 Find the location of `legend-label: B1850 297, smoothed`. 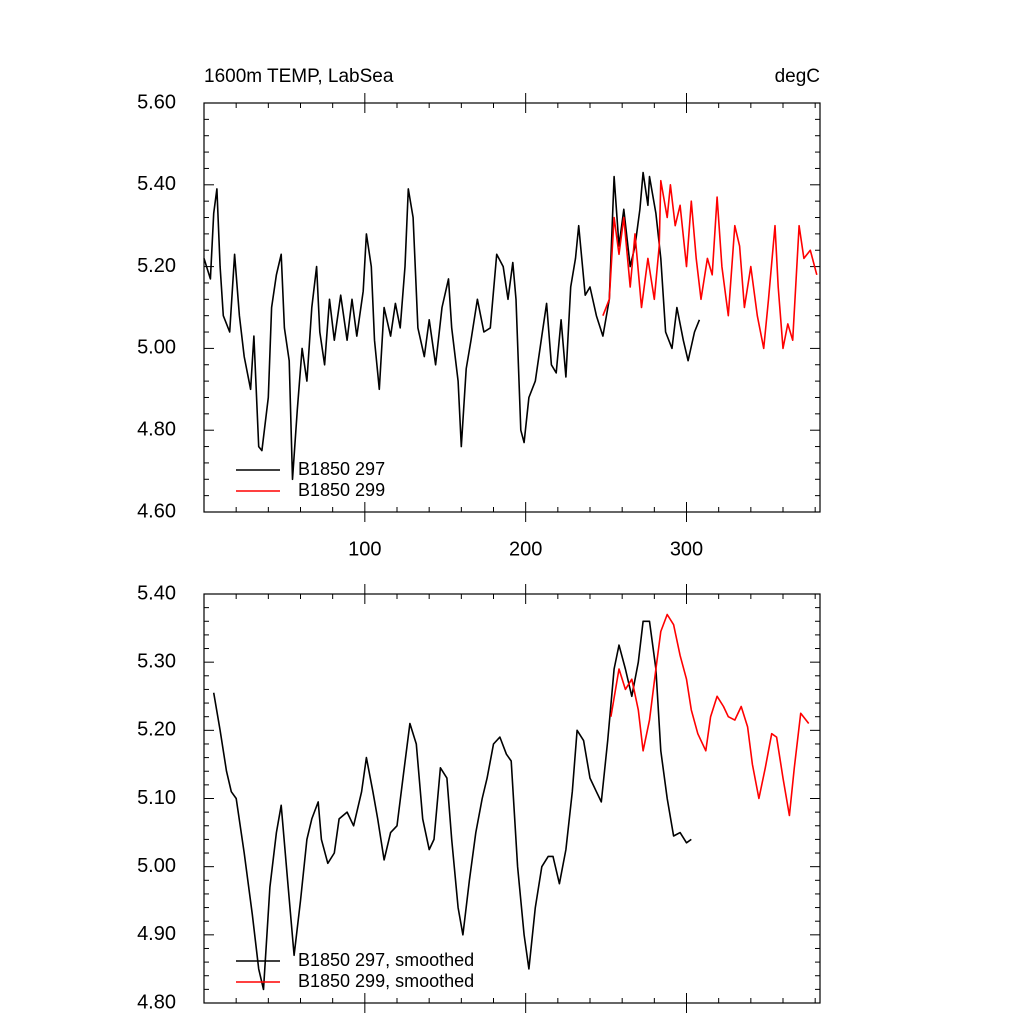

legend-label: B1850 297, smoothed is located at coordinates (386, 960).